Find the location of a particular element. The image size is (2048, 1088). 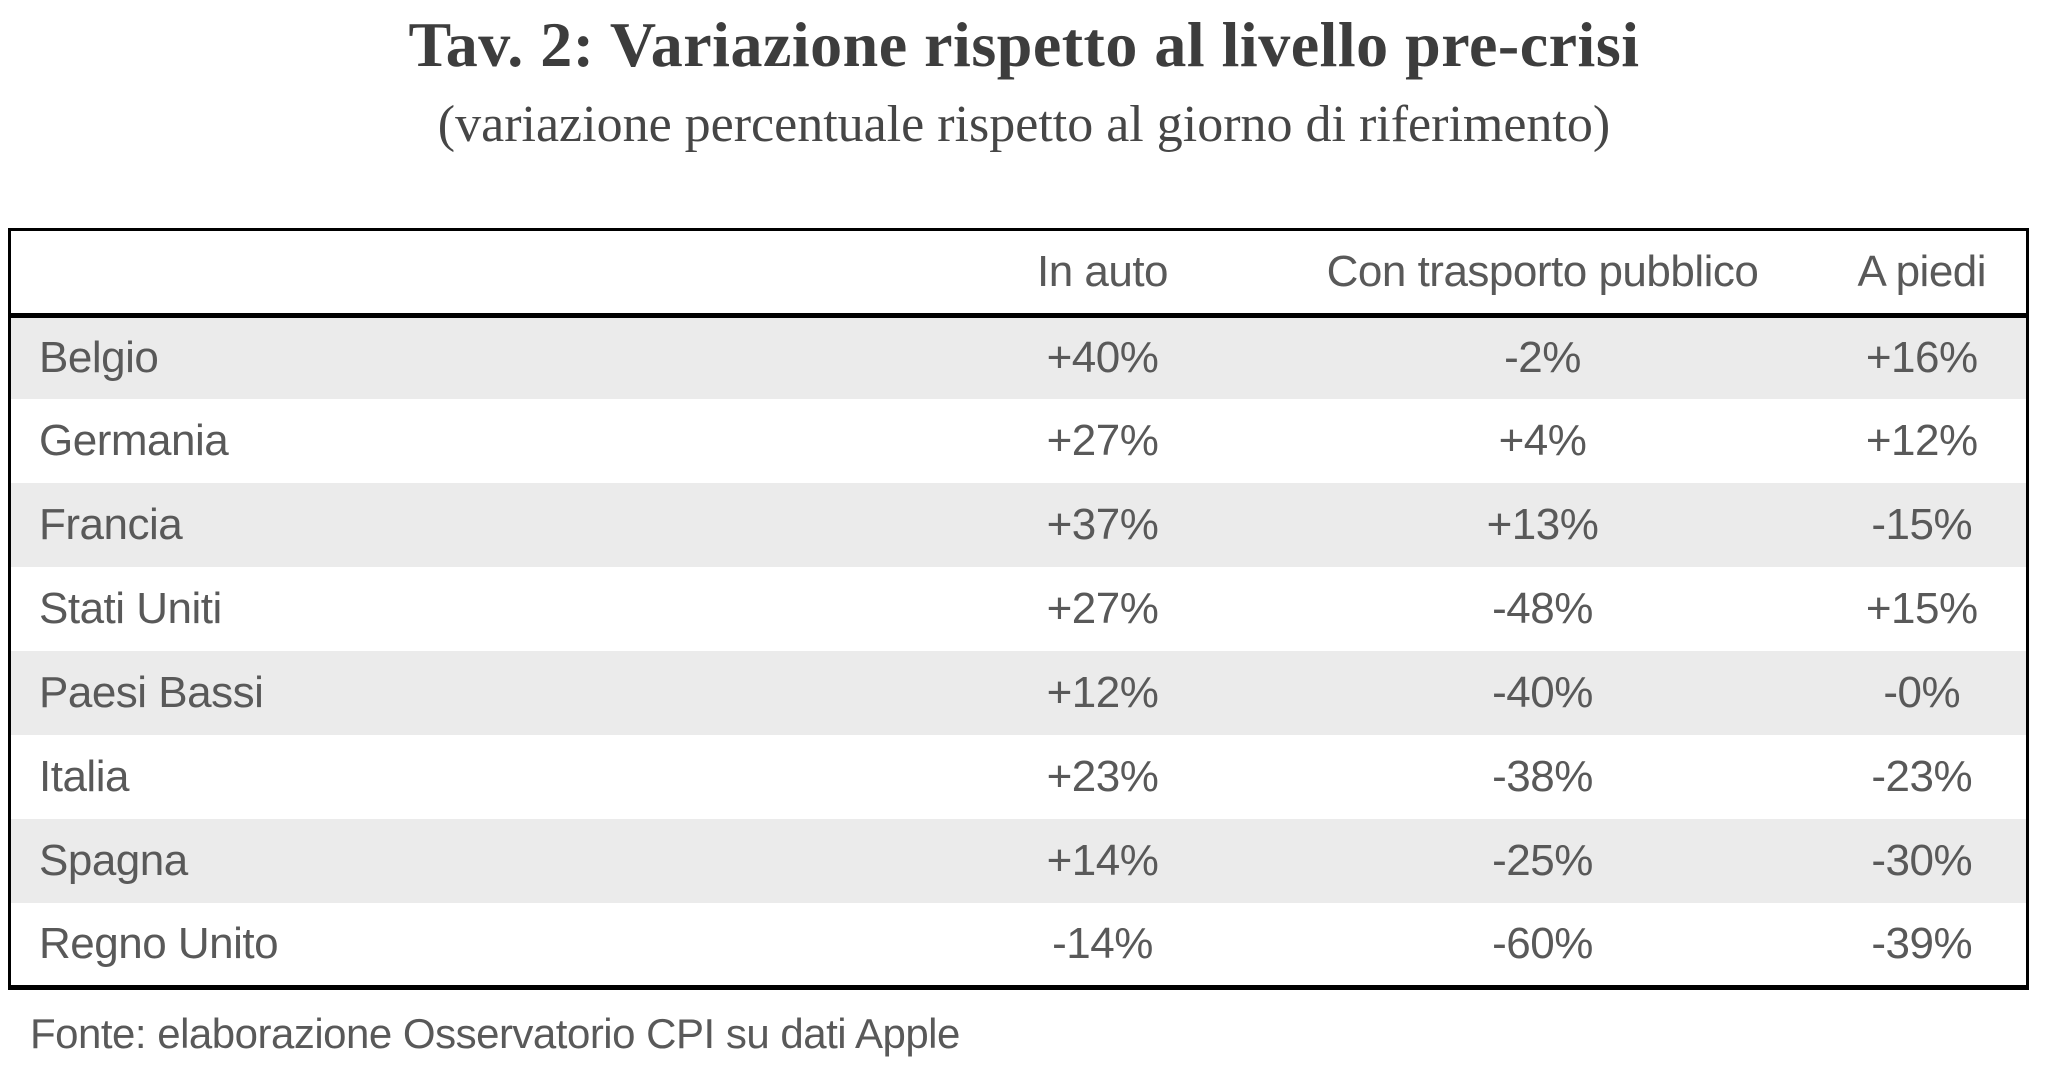

value-a-piedi: -0% is located at coordinates (1922, 693).